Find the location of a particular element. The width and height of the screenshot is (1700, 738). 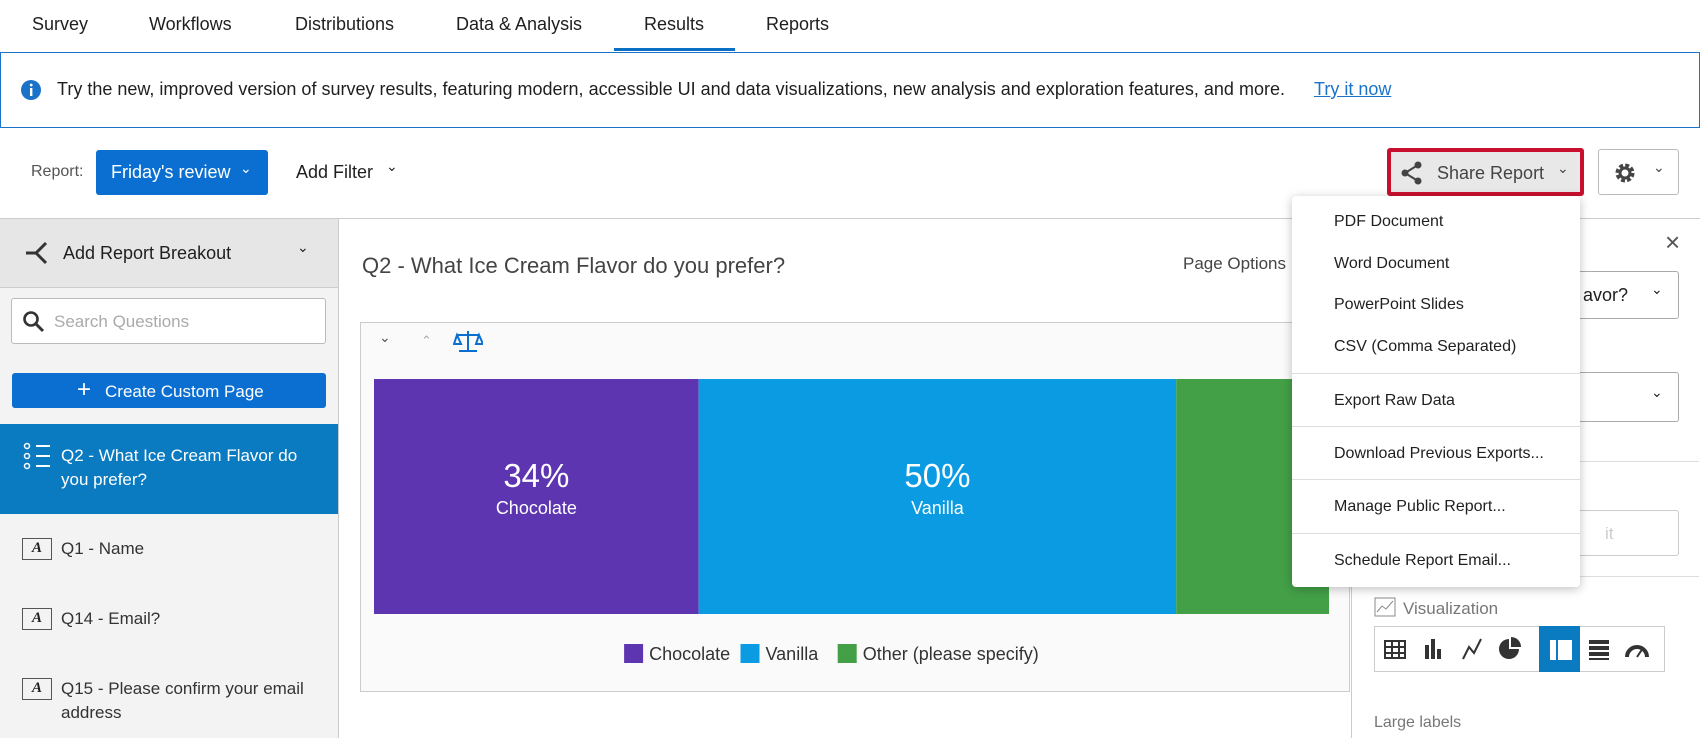

page-options: Page Options is located at coordinates (1235, 263).